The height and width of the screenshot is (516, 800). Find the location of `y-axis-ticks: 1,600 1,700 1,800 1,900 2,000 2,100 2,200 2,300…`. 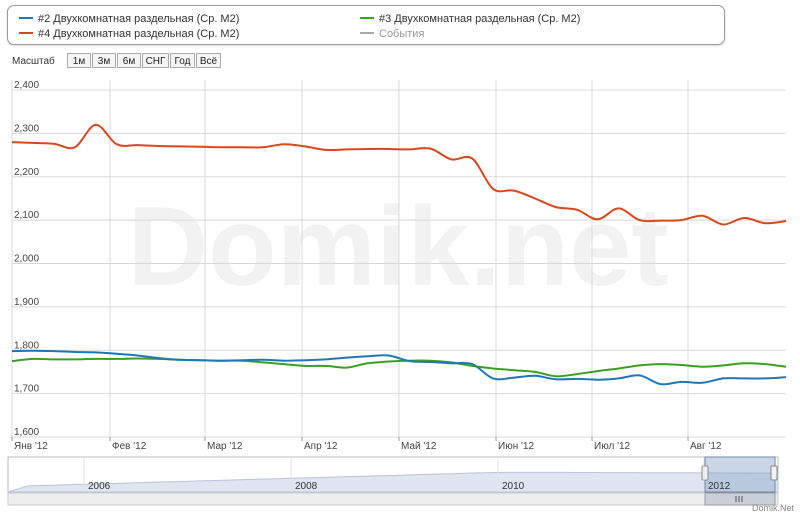

y-axis-ticks: 1,600 1,700 1,800 1,900 2,000 2,100 2,200 2,300… is located at coordinates (26, 259).